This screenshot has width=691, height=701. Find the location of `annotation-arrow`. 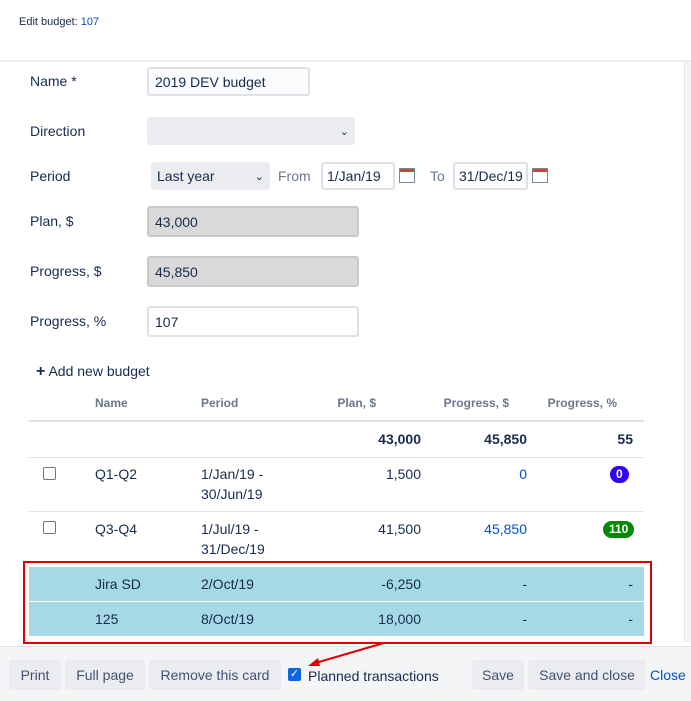

annotation-arrow is located at coordinates (346, 654).